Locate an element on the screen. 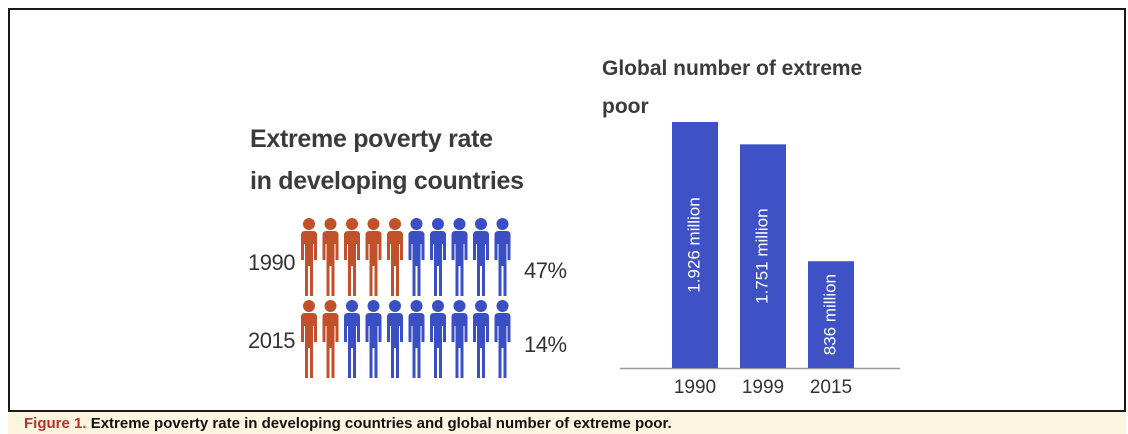 Image resolution: width=1128 pixels, height=434 pixels. bar-value-label-1999: 1.751 million is located at coordinates (761, 255).